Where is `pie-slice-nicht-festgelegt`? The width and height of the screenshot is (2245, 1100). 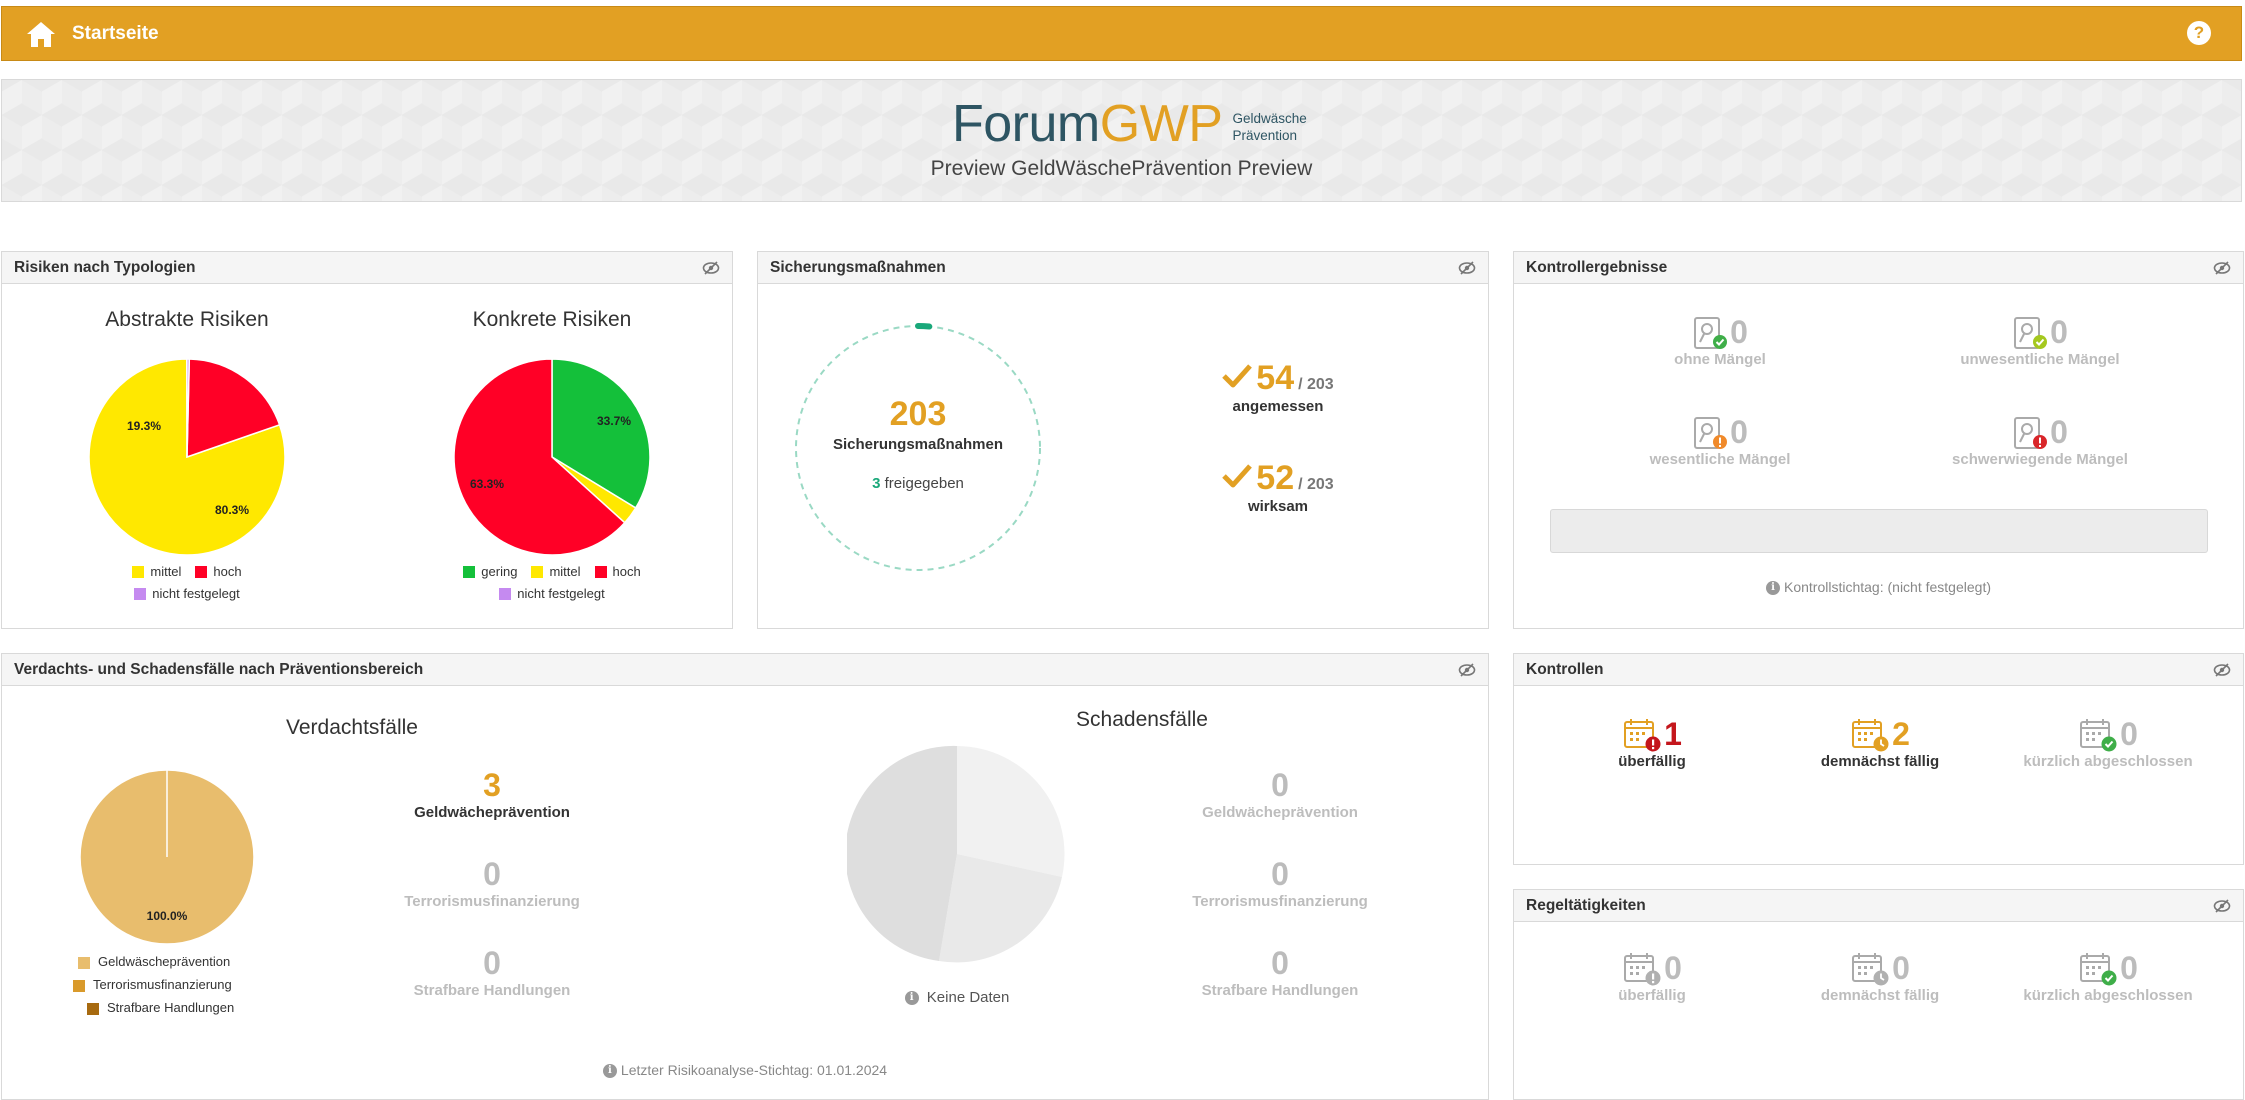
pie-slice-nicht-festgelegt is located at coordinates (188, 408).